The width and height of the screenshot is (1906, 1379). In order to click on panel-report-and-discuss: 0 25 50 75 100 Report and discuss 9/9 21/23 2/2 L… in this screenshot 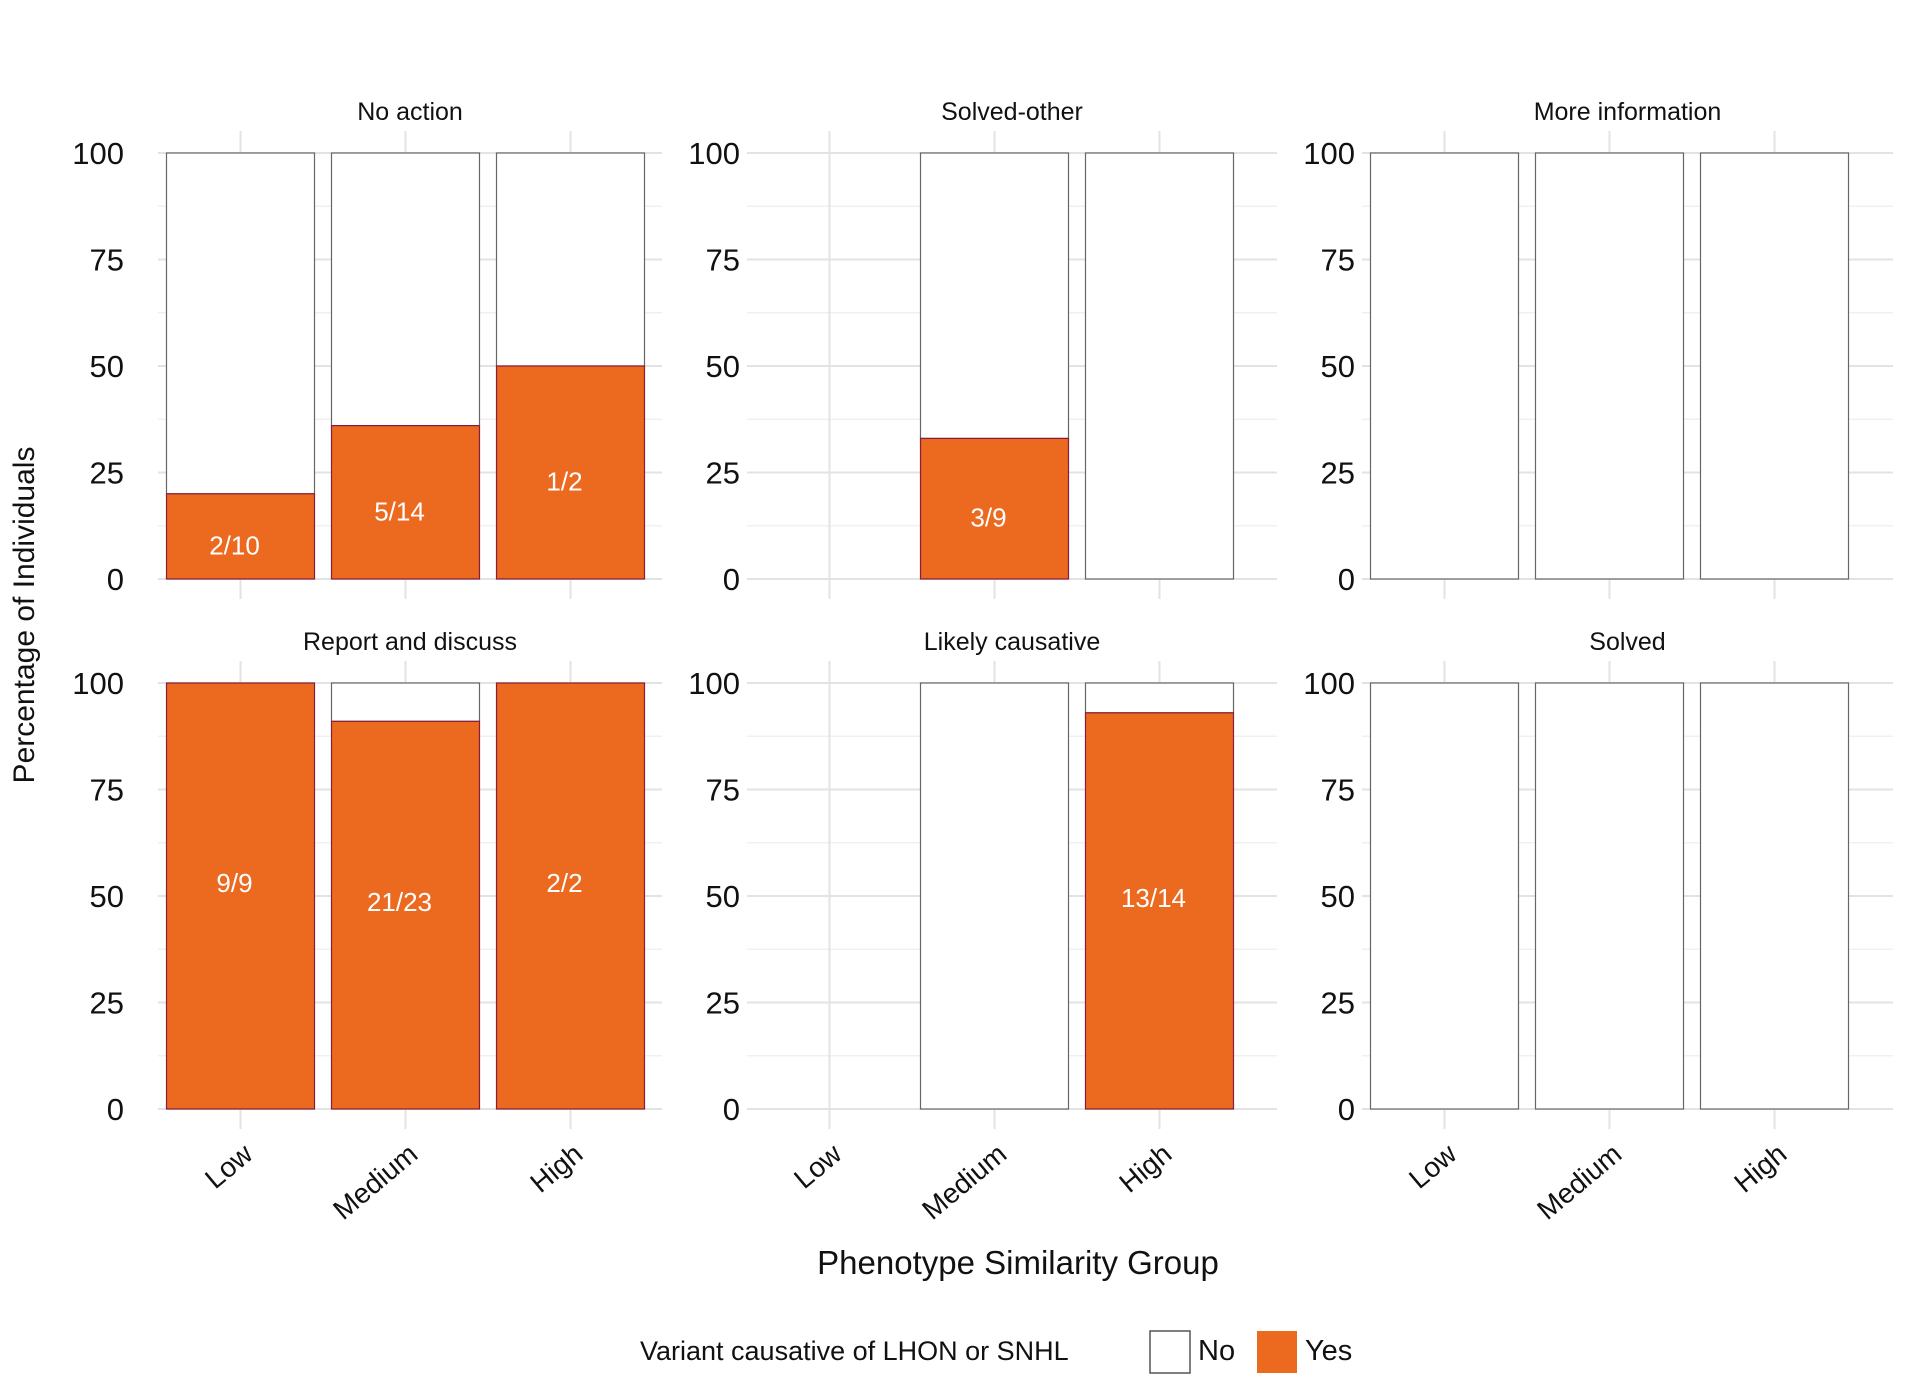, I will do `click(367, 927)`.